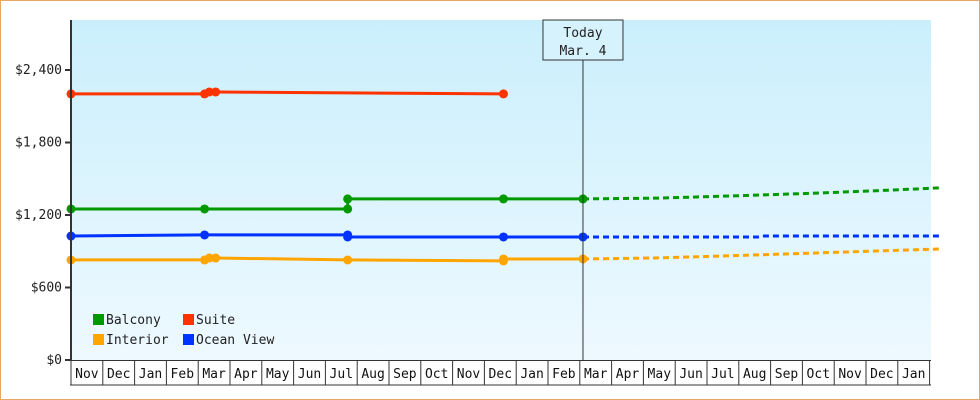  I want to click on y-tick-label: $2,400, so click(38, 70).